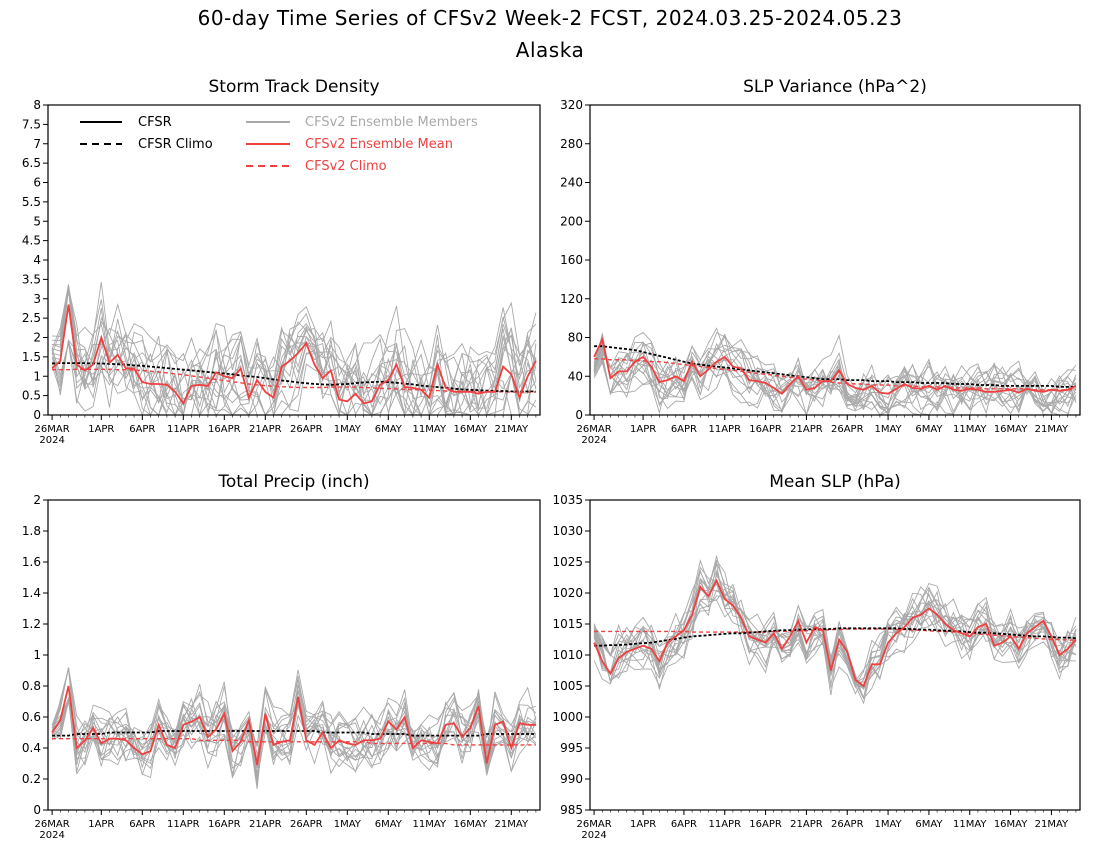 Image resolution: width=1100 pixels, height=850 pixels. I want to click on legend-label: CFSR Climo, so click(175, 144).